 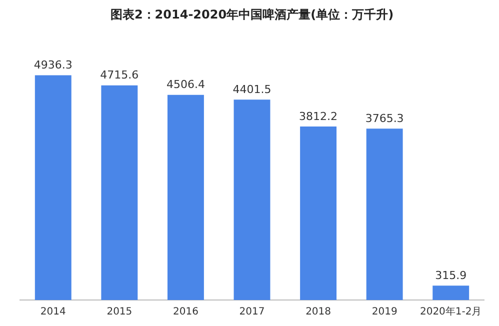 I want to click on x-tick-label: 2017, so click(x=252, y=312).